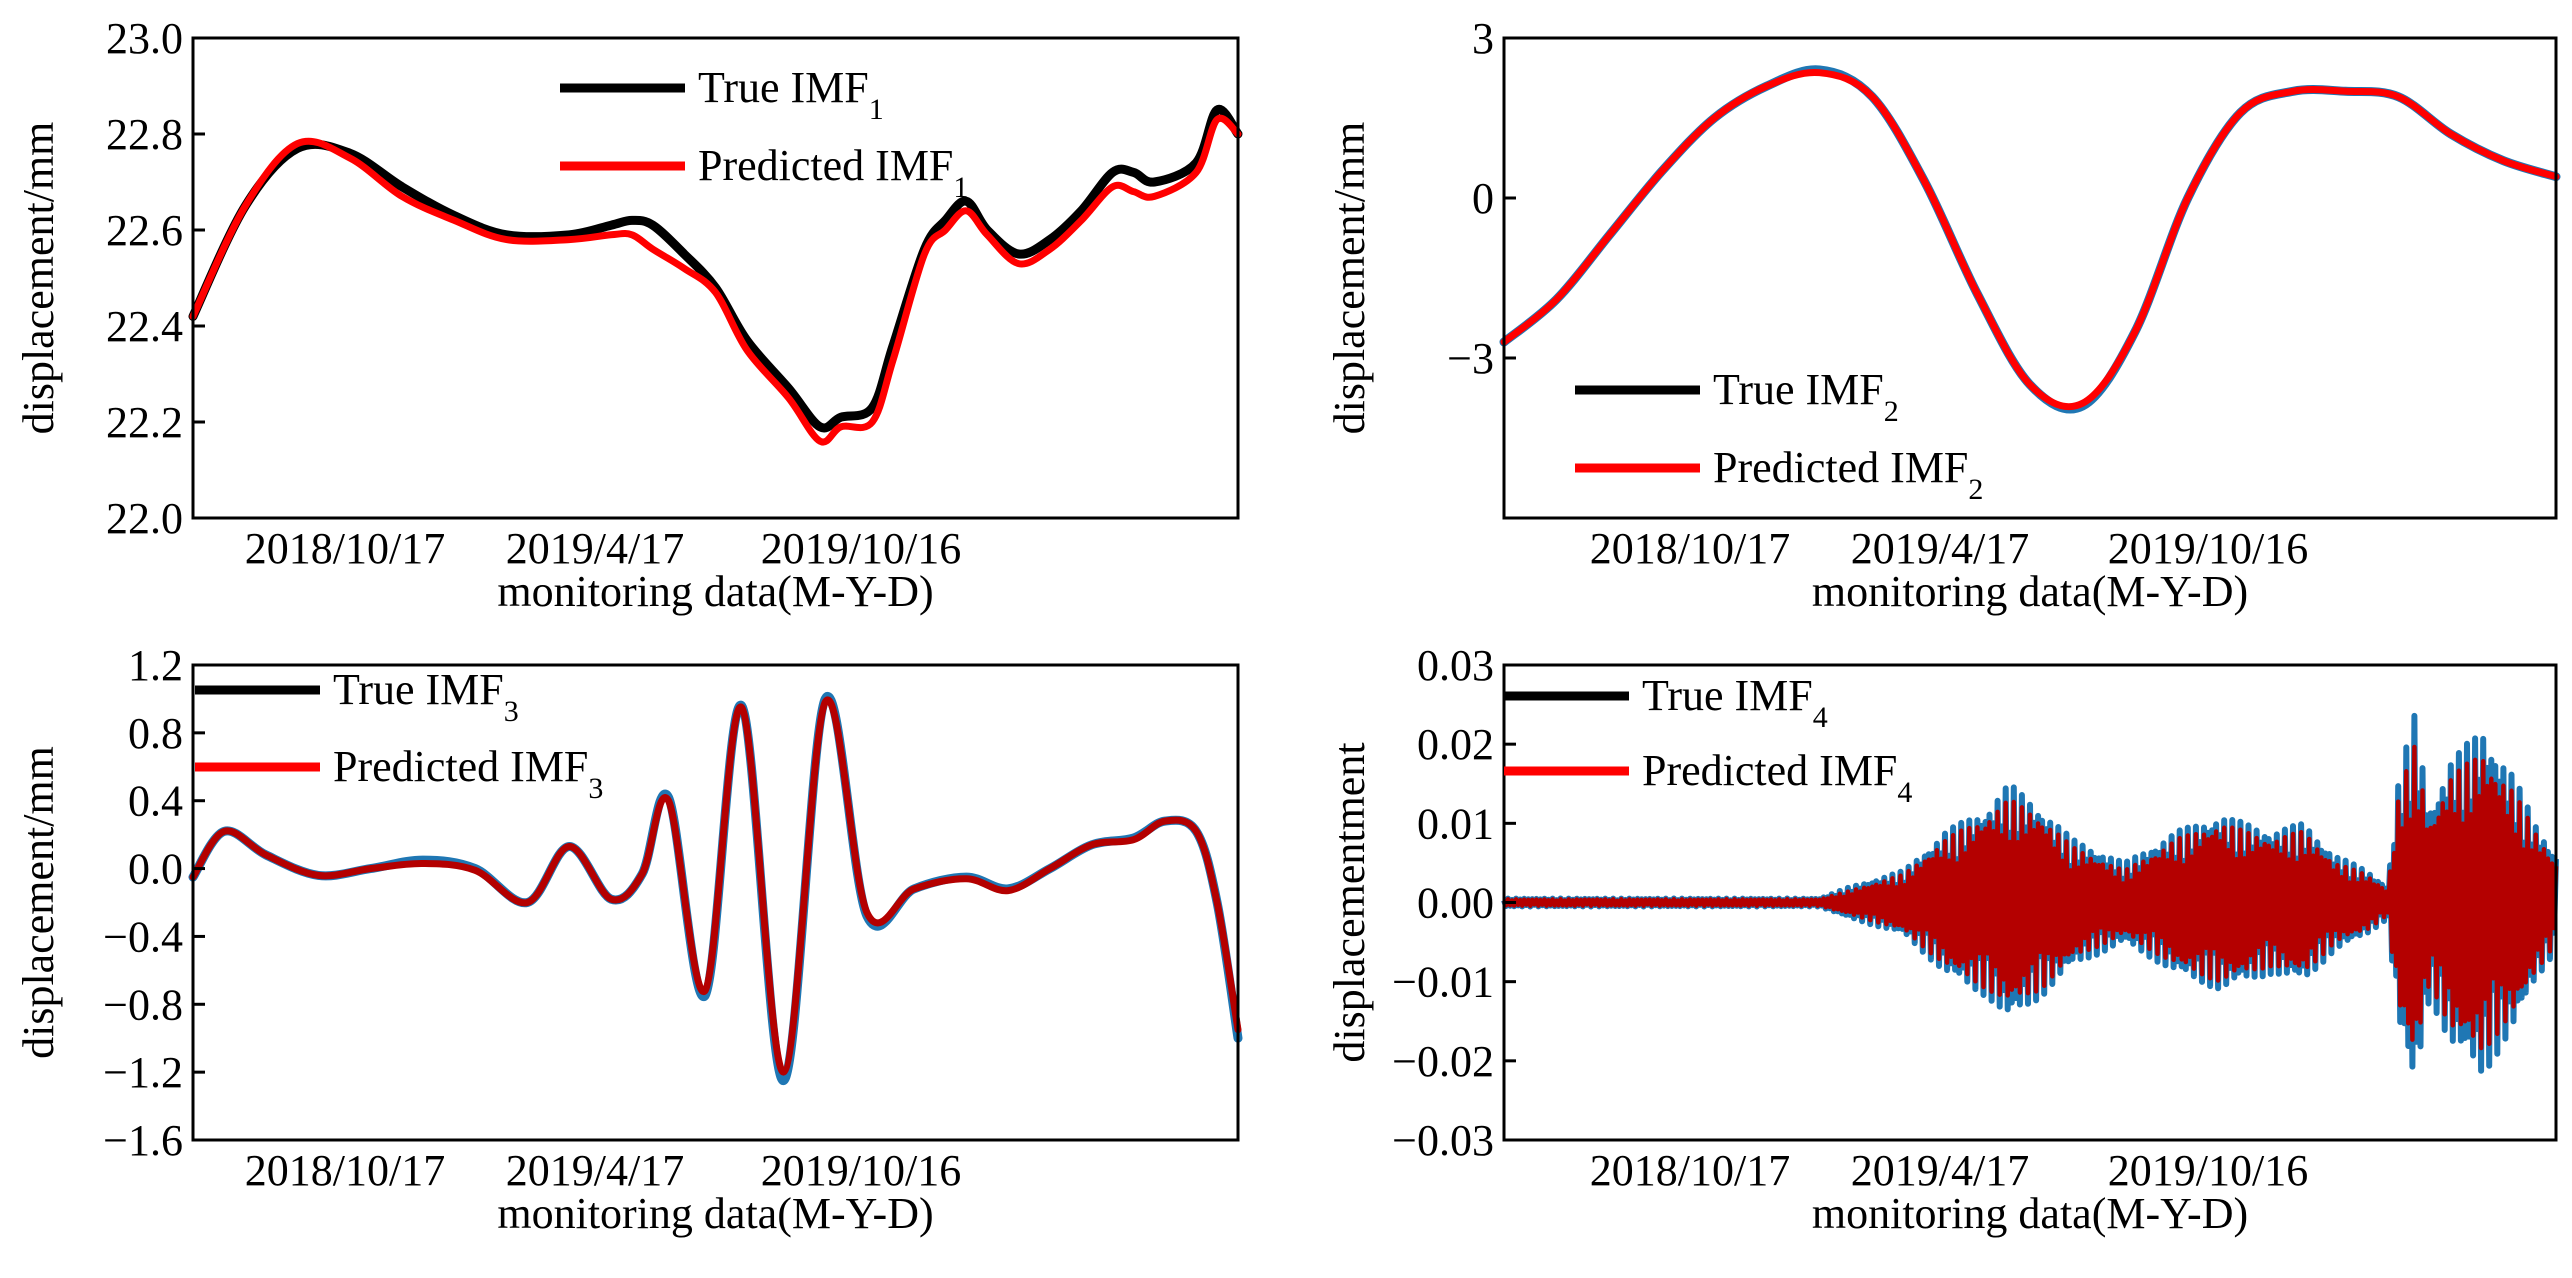 This screenshot has width=2572, height=1278. I want to click on y-tick-label: 22.6, so click(144, 230).